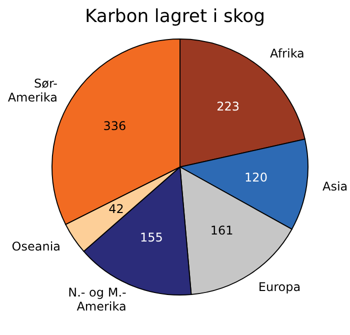 This screenshot has height=335, width=350. What do you see at coordinates (228, 106) in the screenshot?
I see `data-label: 223` at bounding box center [228, 106].